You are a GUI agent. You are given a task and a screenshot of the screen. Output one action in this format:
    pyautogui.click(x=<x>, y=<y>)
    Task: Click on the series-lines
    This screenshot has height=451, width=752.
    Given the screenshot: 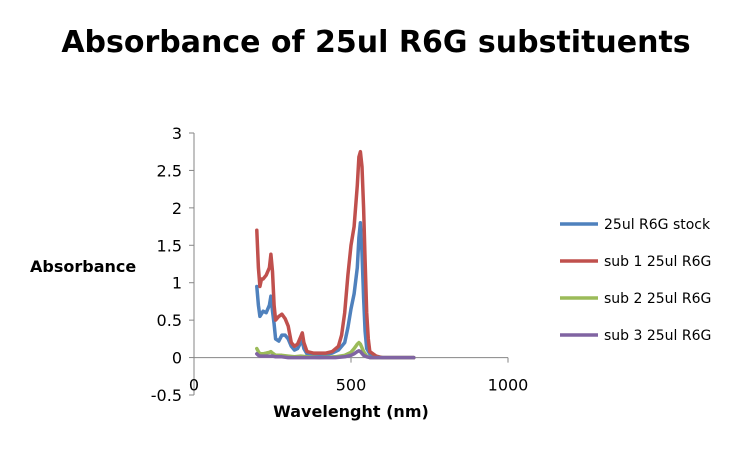 What is the action you would take?
    pyautogui.click(x=335, y=254)
    